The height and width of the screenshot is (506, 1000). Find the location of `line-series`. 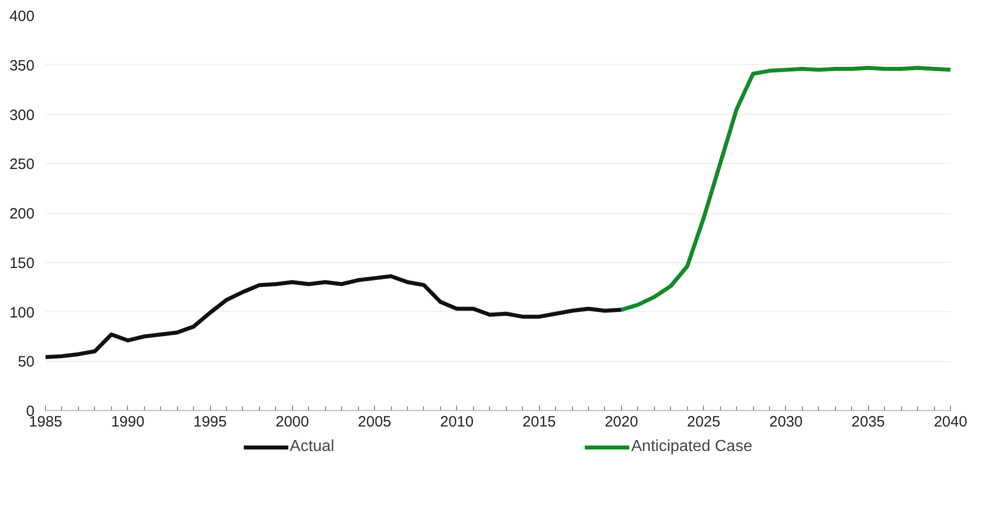

line-series is located at coordinates (335, 317).